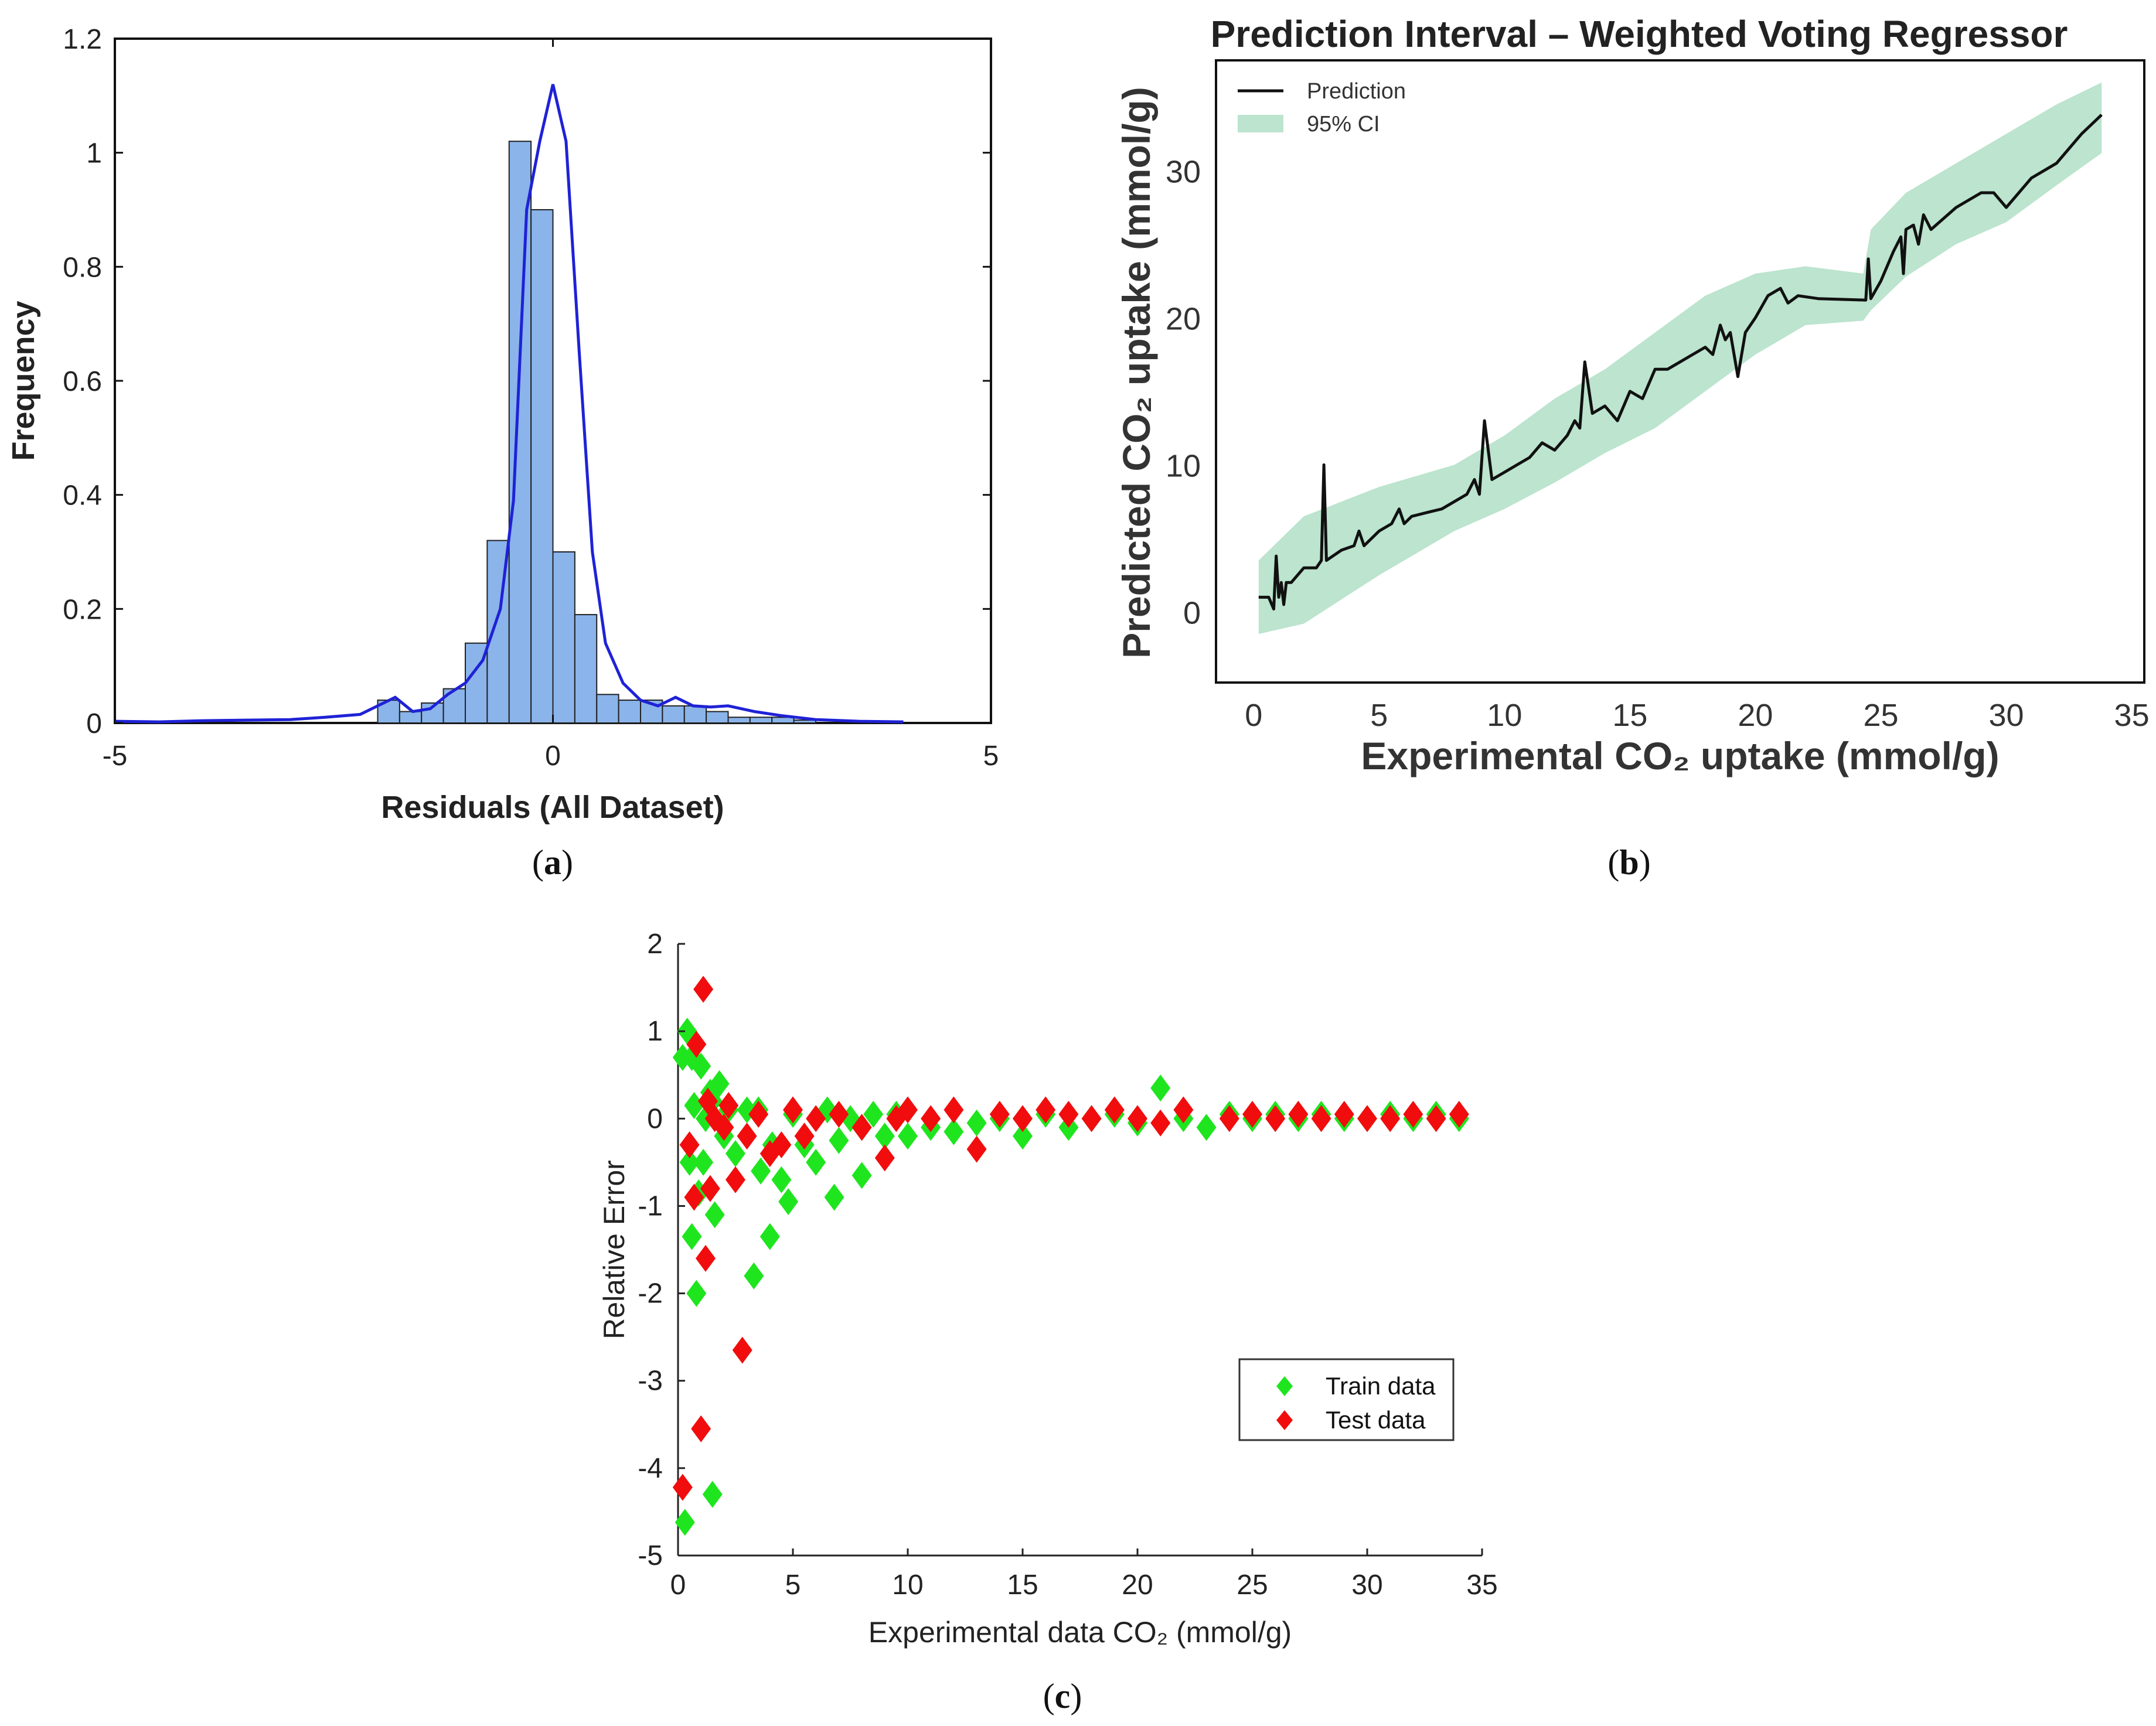  What do you see at coordinates (655, 1118) in the screenshot?
I see `relative-error-y-tick-label: 0` at bounding box center [655, 1118].